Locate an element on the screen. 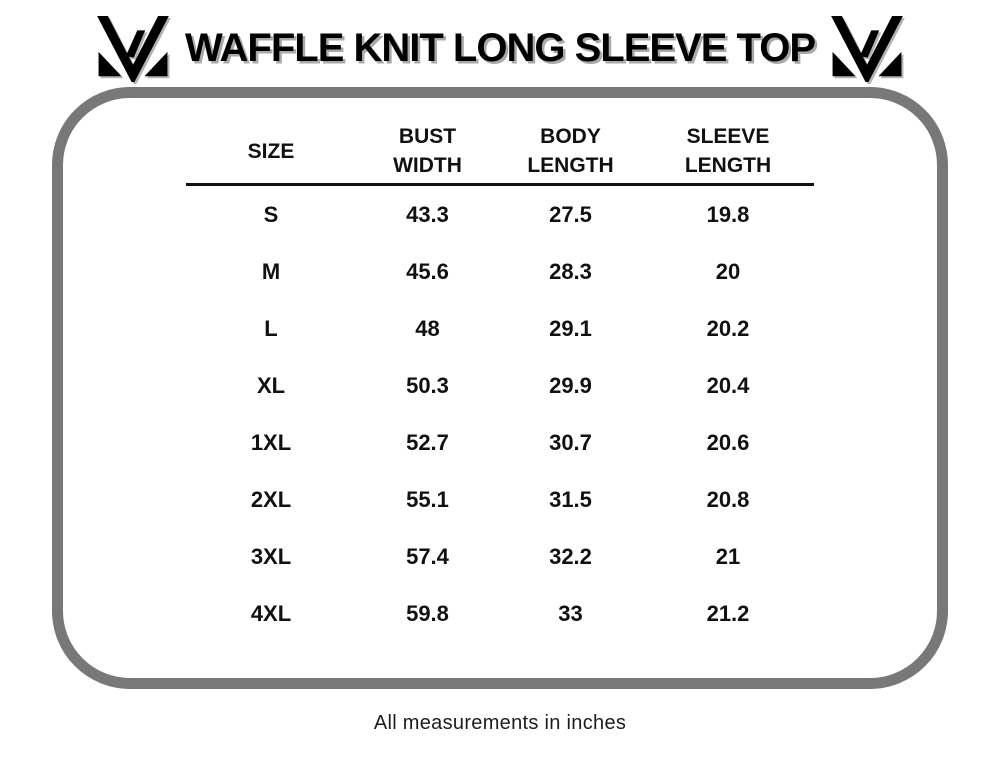 This screenshot has width=1000, height=773. table-row: XL 50.3 29.9 20.4 is located at coordinates (500, 385).